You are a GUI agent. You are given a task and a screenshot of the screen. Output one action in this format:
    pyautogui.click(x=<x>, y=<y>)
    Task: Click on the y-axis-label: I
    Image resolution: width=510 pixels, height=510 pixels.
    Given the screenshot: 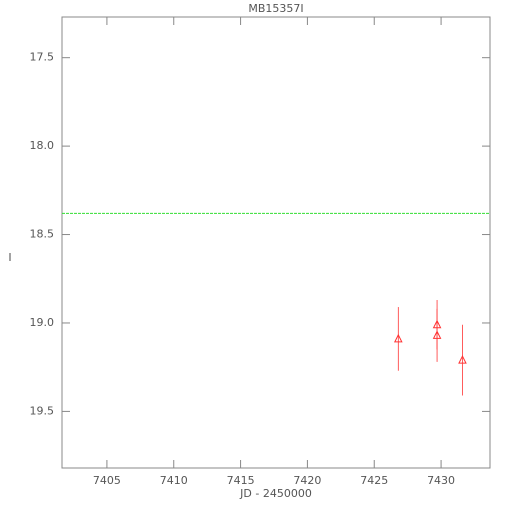 What is the action you would take?
    pyautogui.click(x=9, y=257)
    